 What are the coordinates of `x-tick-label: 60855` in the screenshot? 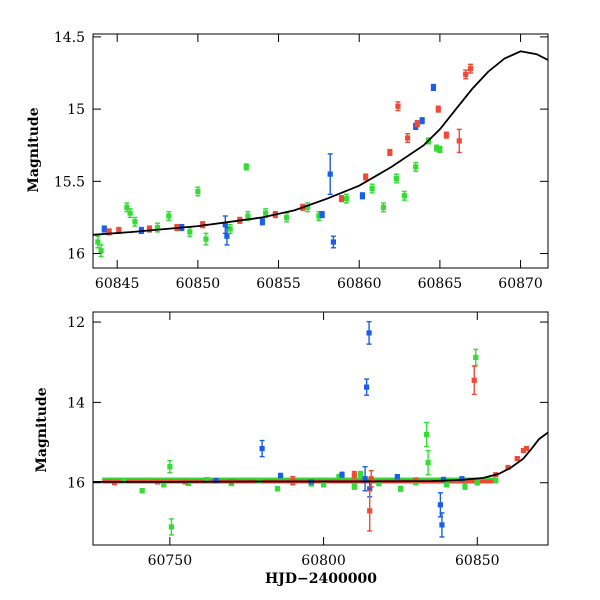 It's located at (278, 284).